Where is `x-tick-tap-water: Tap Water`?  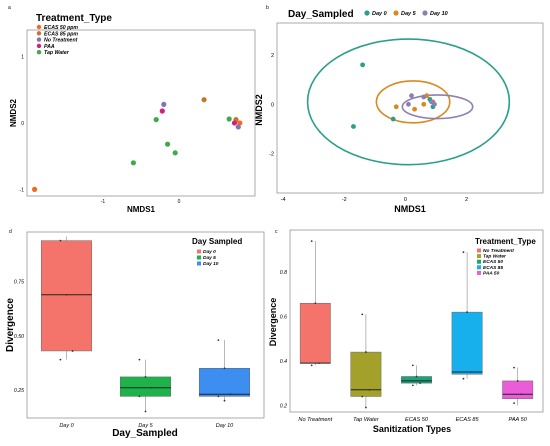
x-tick-tap-water: Tap Water is located at coordinates (366, 420).